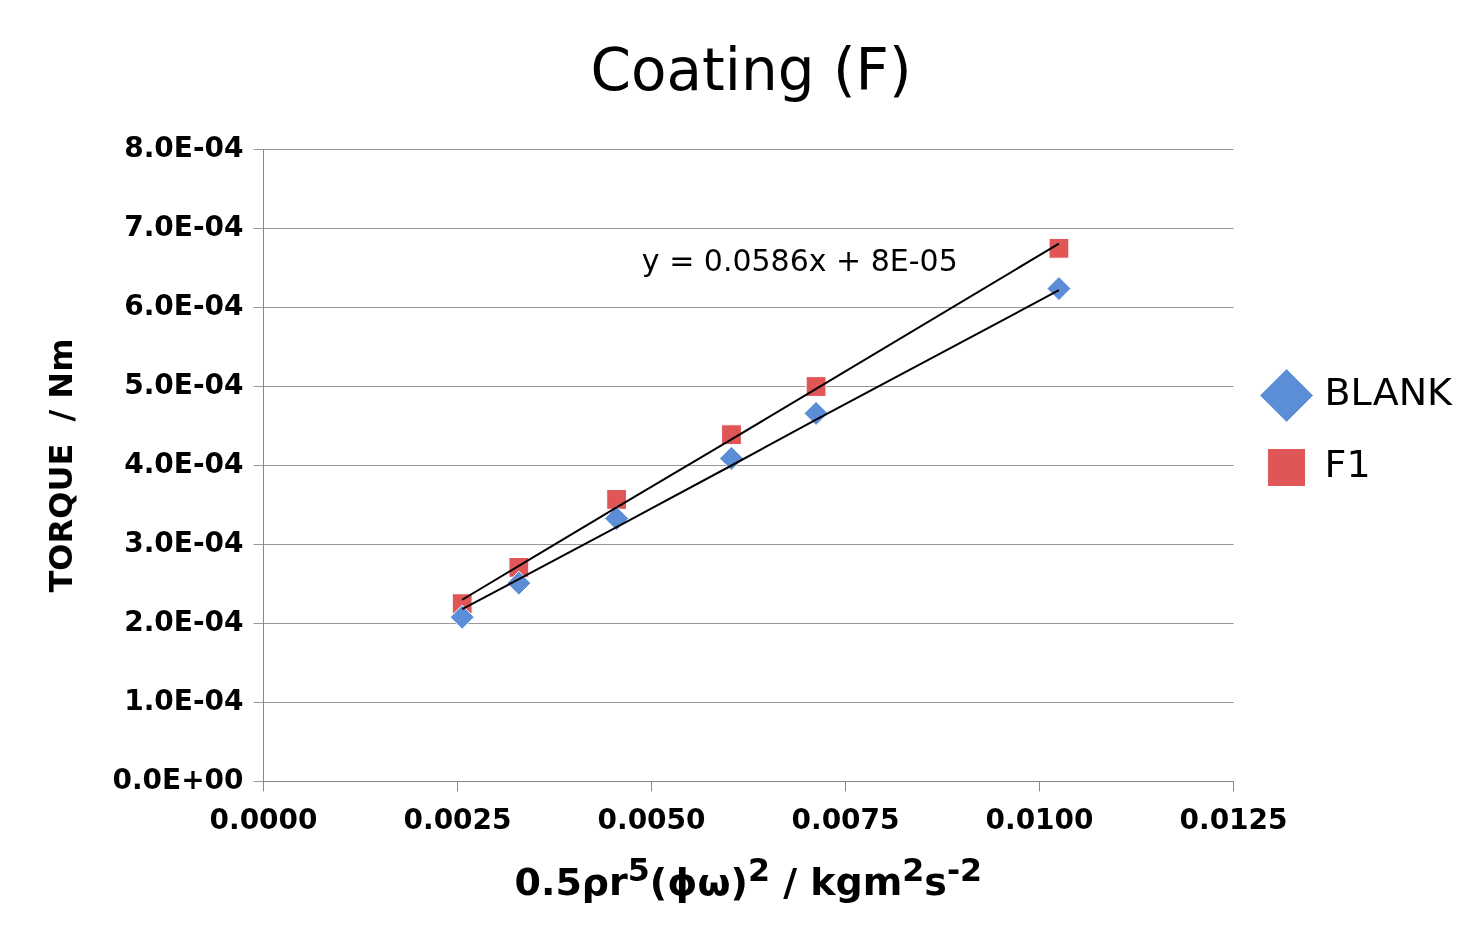 The width and height of the screenshot is (1472, 933). I want to click on x-tick-label: 0.0025, so click(457, 820).